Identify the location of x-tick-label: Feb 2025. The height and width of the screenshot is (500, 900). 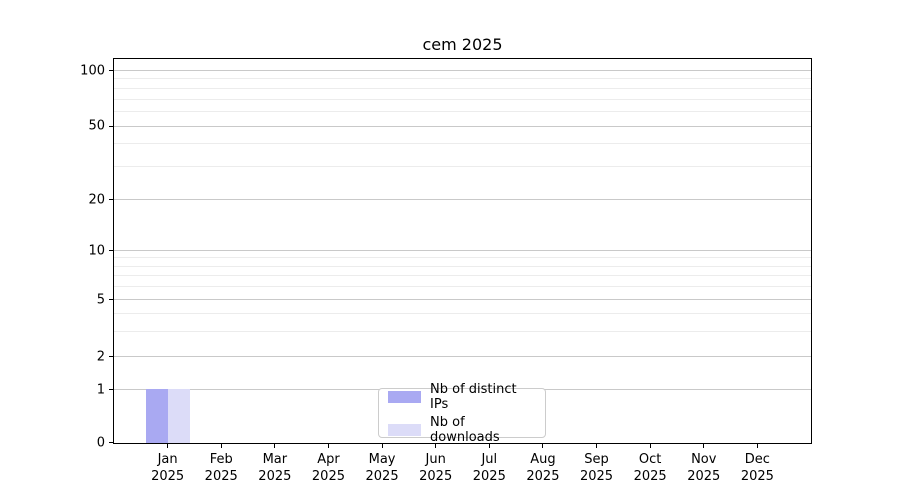
(221, 468).